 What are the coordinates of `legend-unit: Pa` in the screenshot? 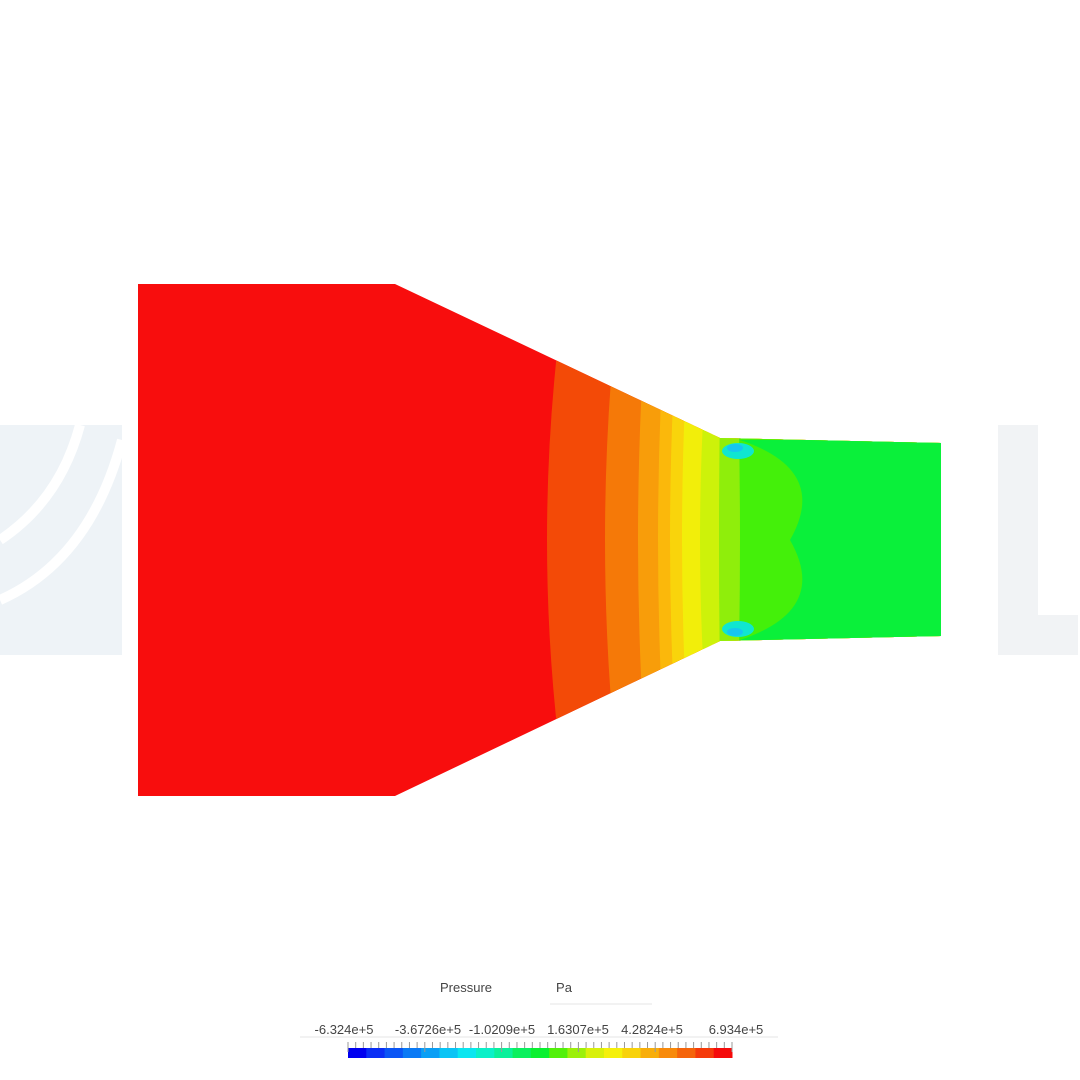 It's located at (564, 987).